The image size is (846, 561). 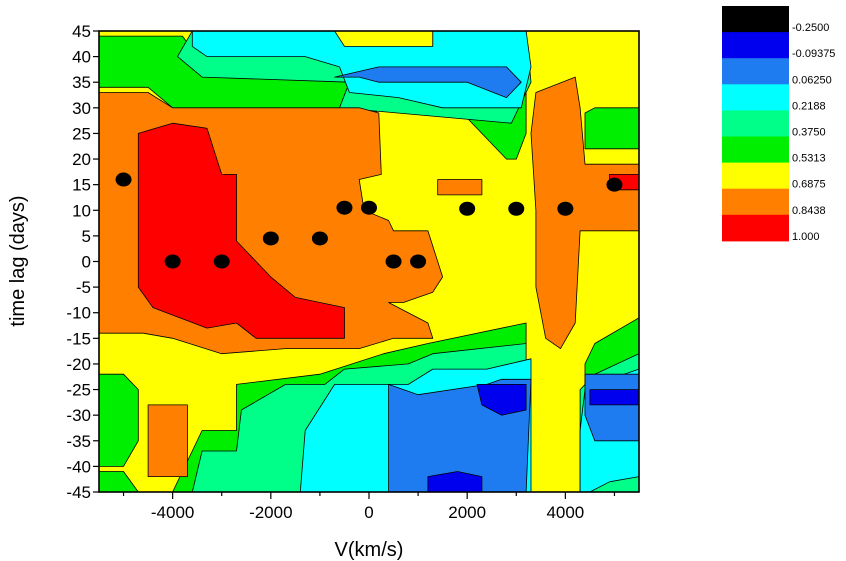 What do you see at coordinates (78, 441) in the screenshot?
I see `y-tick-label: -35` at bounding box center [78, 441].